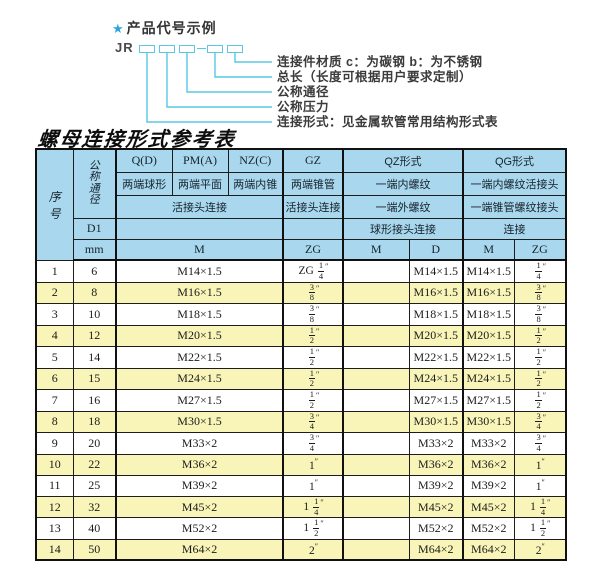  Describe the element at coordinates (301, 549) in the screenshot. I see `table-row: 14 50 M64×2 2″ M64×2 M64×2 2″` at that location.